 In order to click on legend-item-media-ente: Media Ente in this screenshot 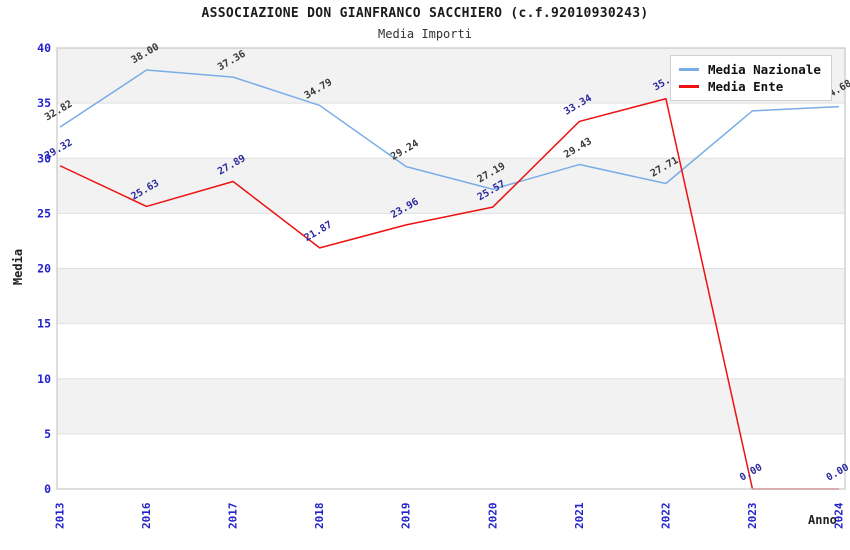, I will do `click(750, 86)`.